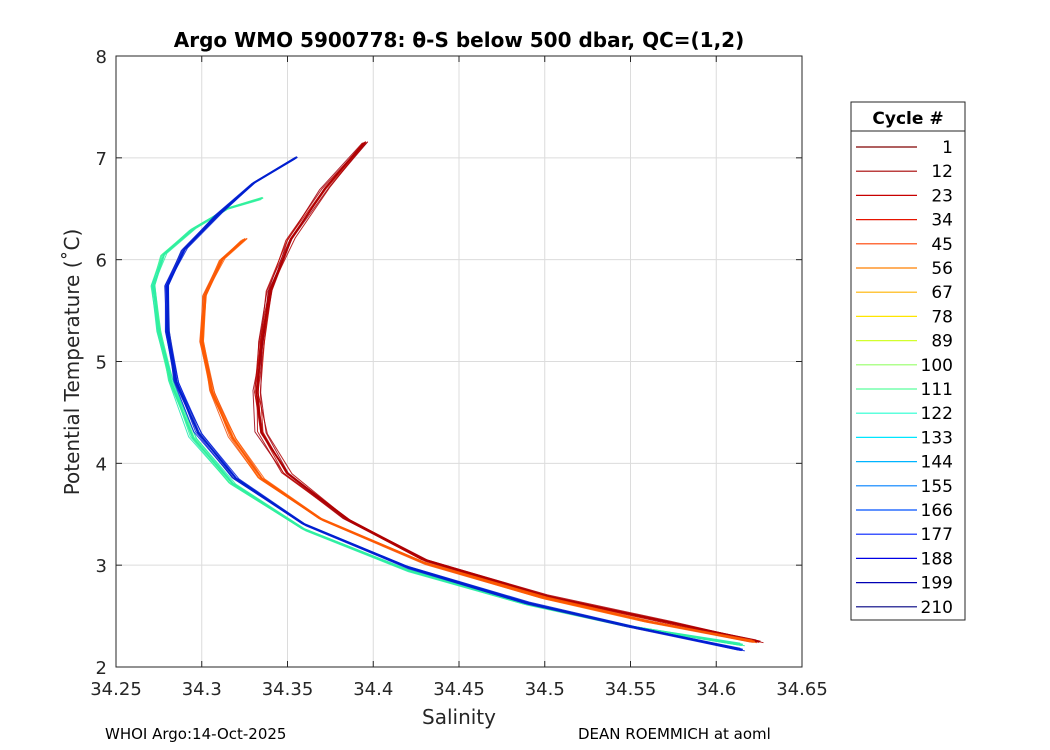 This screenshot has width=1050, height=750. Describe the element at coordinates (288, 689) in the screenshot. I see `x-tick-label: 34.35` at that location.